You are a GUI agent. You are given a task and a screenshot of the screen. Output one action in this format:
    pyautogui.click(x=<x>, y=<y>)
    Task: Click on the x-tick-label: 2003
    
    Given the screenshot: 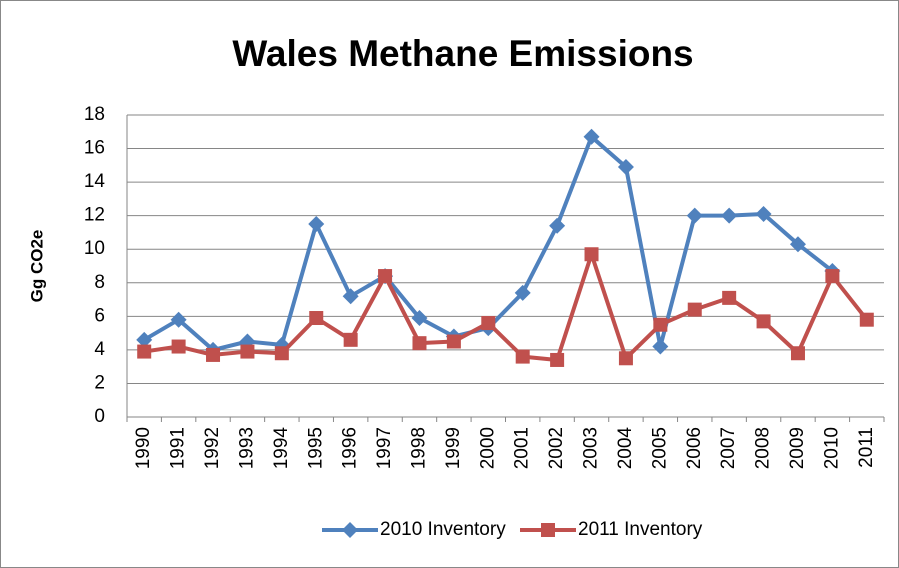 What is the action you would take?
    pyautogui.click(x=591, y=448)
    